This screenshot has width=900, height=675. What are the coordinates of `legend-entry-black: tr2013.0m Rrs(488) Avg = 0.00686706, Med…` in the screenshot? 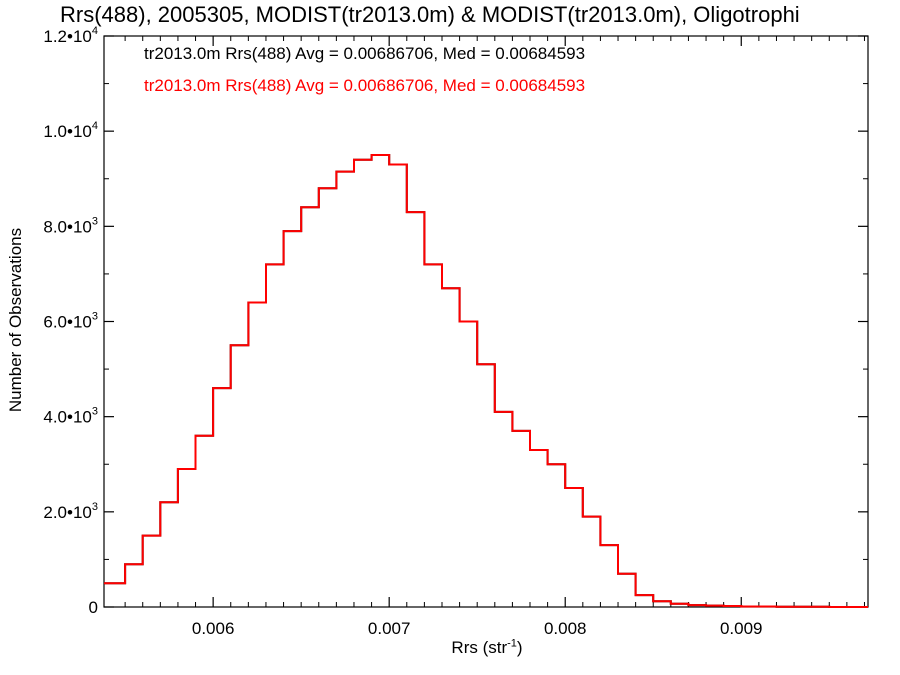 It's located at (365, 53).